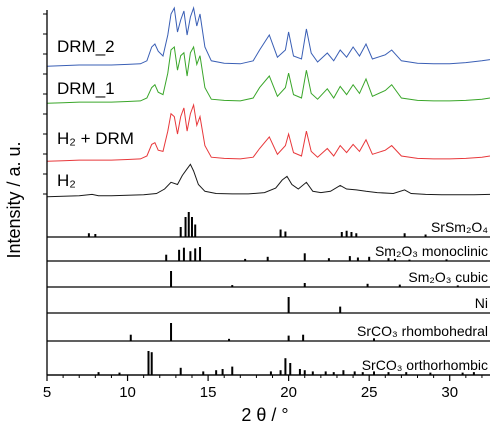 This screenshot has height=427, width=490. I want to click on series-line-h2, so click(268, 180).